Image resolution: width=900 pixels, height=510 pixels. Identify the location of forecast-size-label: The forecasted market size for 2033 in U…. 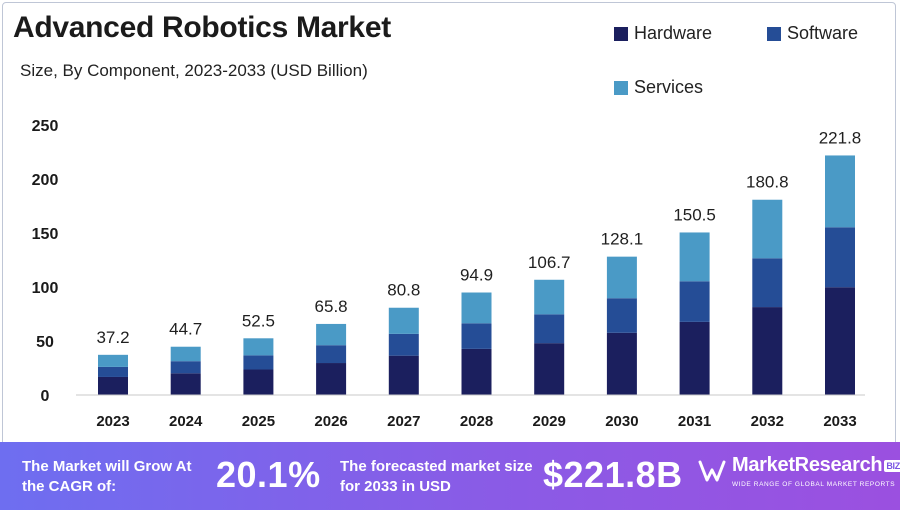
(436, 476).